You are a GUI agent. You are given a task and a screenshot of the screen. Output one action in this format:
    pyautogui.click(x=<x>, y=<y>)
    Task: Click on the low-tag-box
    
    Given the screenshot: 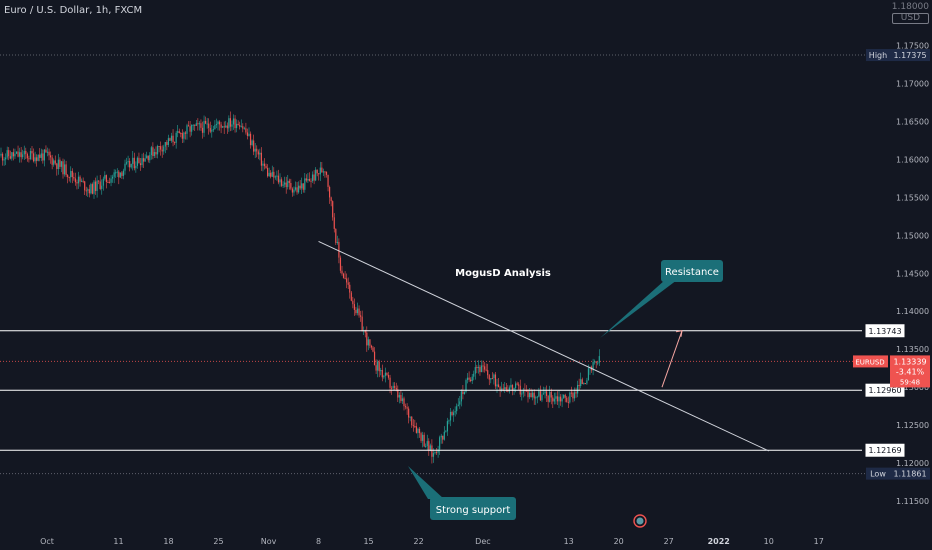 What is the action you would take?
    pyautogui.click(x=878, y=473)
    